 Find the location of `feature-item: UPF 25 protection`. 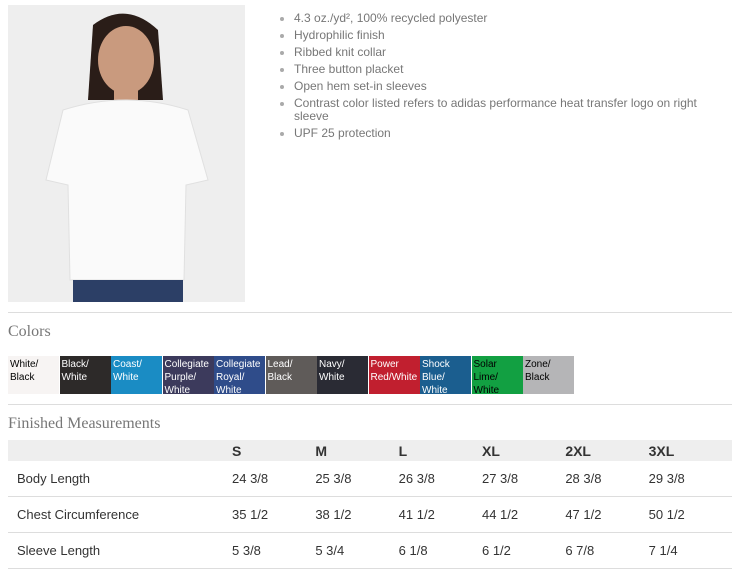

feature-item: UPF 25 protection is located at coordinates (499, 133).